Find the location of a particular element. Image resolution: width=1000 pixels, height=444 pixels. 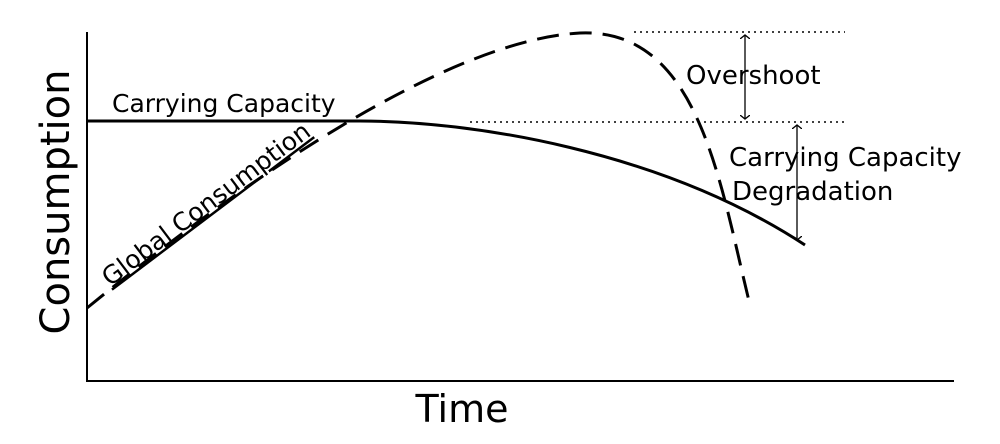

degradation-label-line2: Degradation is located at coordinates (812, 192).